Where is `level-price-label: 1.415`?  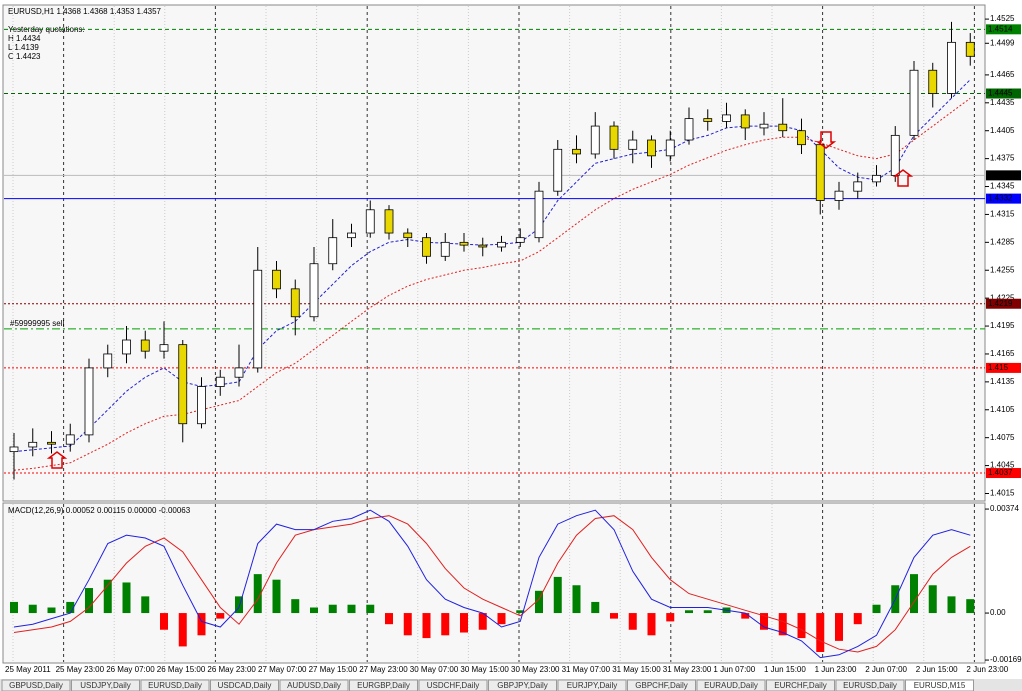 level-price-label: 1.415 is located at coordinates (998, 367).